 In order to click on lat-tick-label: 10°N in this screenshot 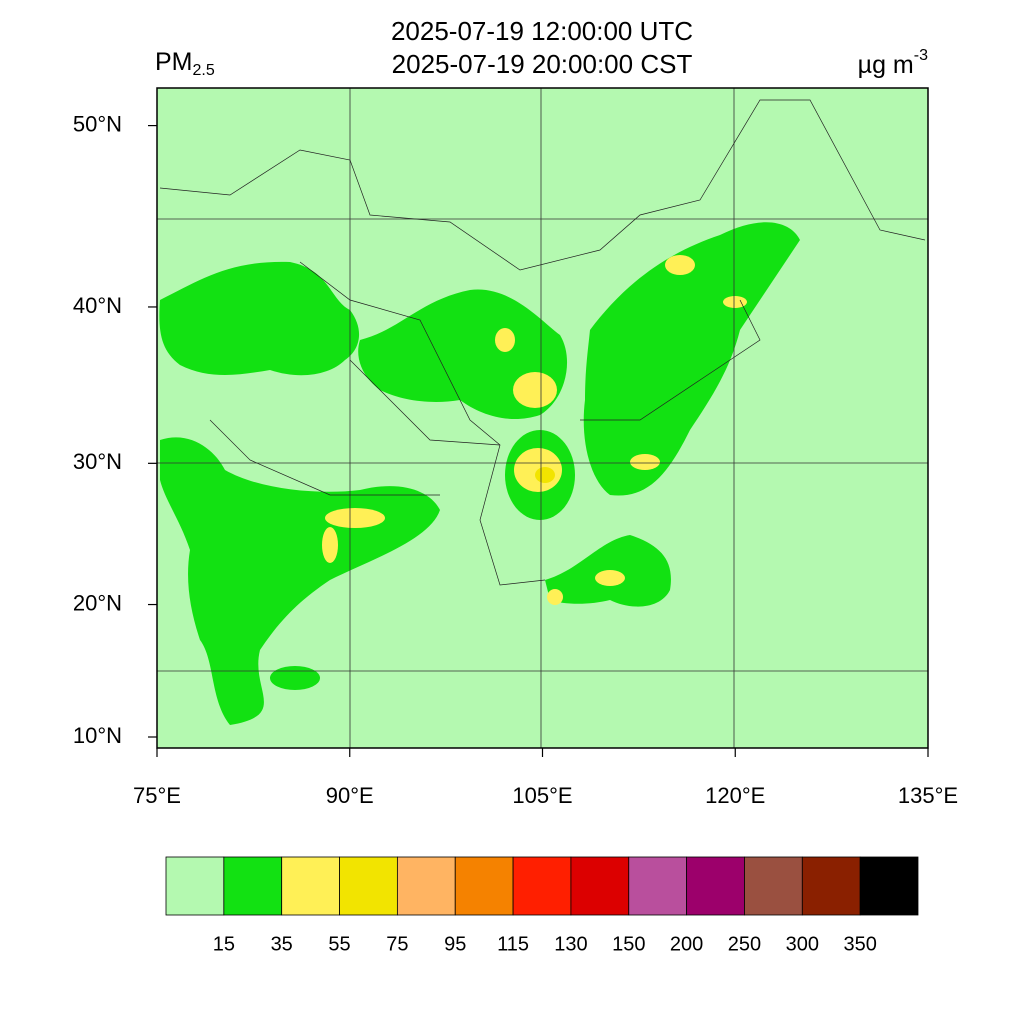, I will do `click(97, 735)`.